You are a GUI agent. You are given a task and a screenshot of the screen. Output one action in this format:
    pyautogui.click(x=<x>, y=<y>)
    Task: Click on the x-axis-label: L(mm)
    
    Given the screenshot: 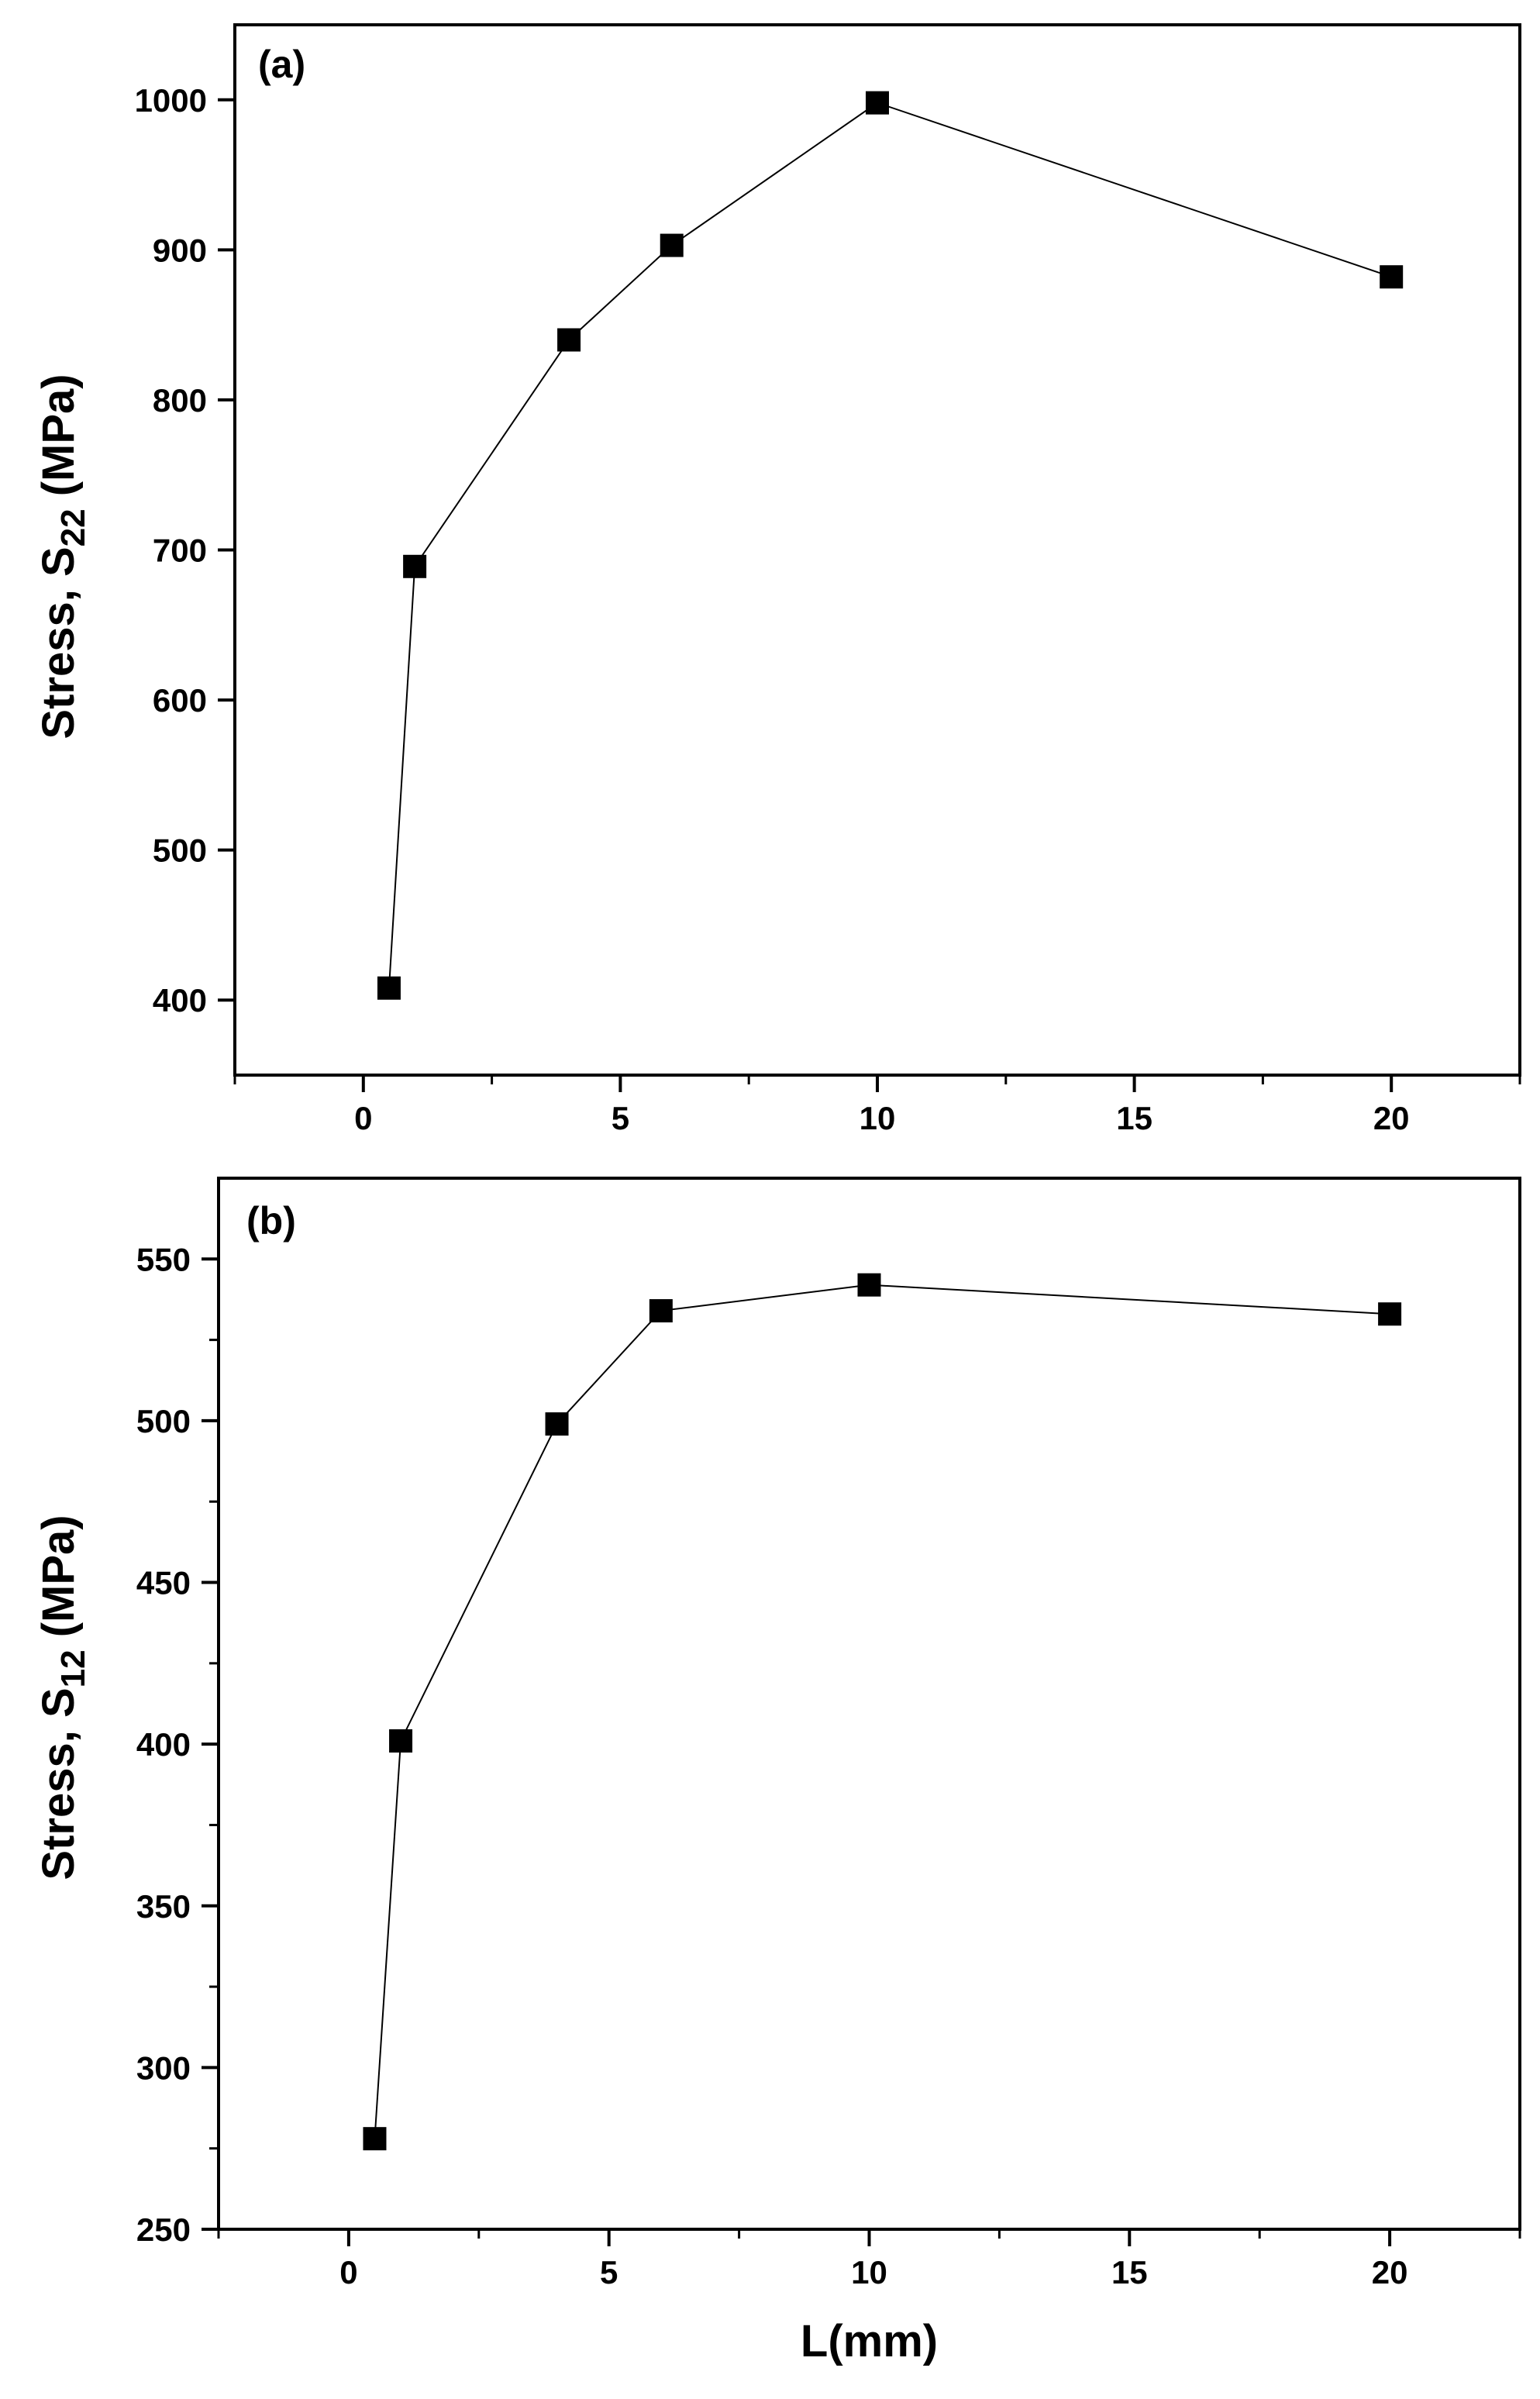 What is the action you would take?
    pyautogui.click(x=869, y=2341)
    